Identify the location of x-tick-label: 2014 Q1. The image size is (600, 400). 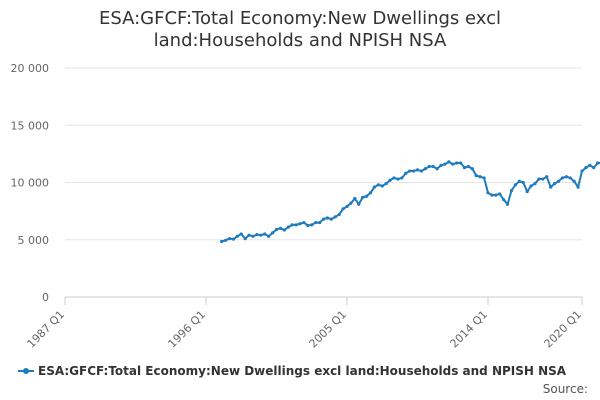
(469, 329).